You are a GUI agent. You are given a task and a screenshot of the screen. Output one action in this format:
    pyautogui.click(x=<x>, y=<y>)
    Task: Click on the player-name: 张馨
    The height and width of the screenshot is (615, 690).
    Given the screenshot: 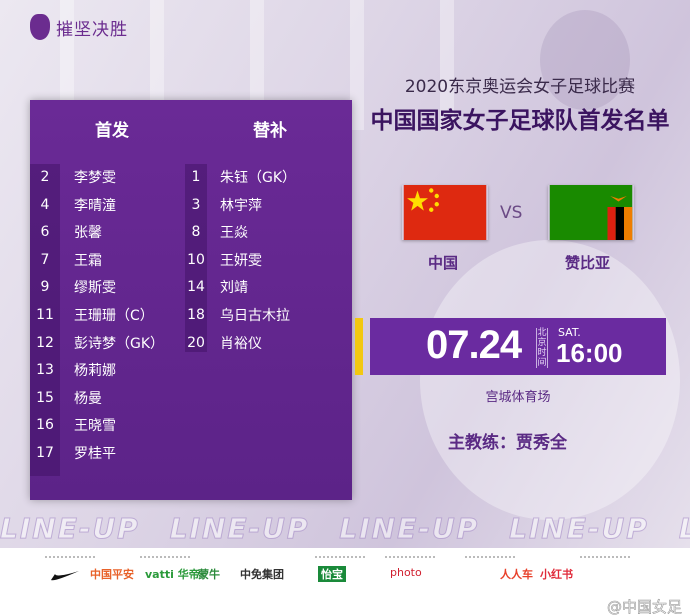 What is the action you would take?
    pyautogui.click(x=88, y=233)
    